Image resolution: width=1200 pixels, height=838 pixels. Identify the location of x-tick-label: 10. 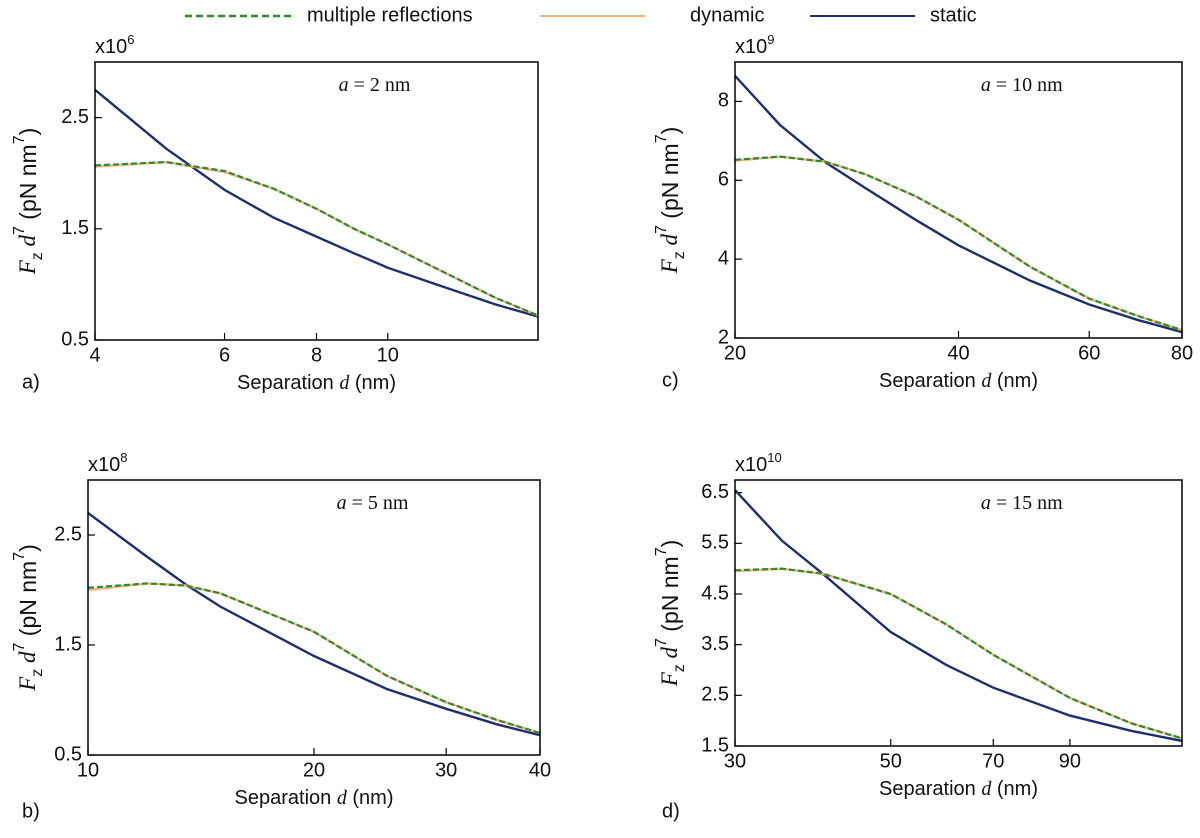
(388, 355).